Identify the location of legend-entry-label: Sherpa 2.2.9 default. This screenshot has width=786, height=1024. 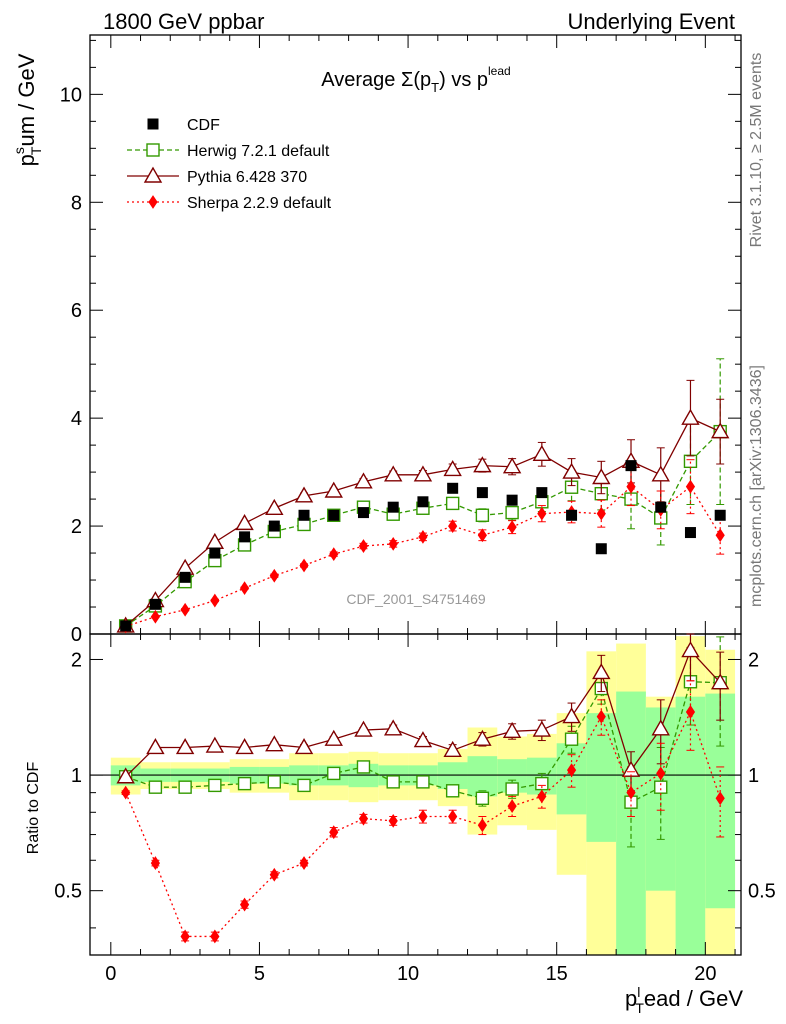
(259, 203).